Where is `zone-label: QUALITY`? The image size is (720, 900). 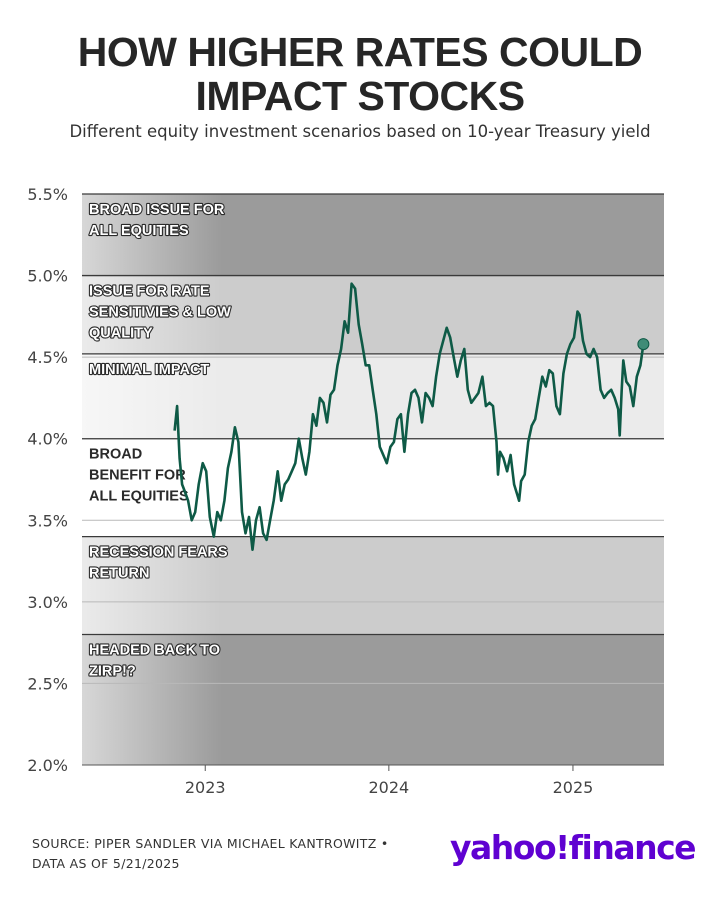
zone-label: QUALITY is located at coordinates (121, 334).